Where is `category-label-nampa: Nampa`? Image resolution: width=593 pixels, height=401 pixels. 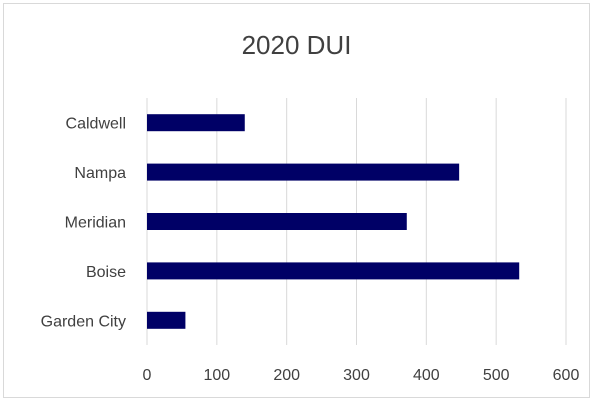
category-label-nampa: Nampa is located at coordinates (100, 173).